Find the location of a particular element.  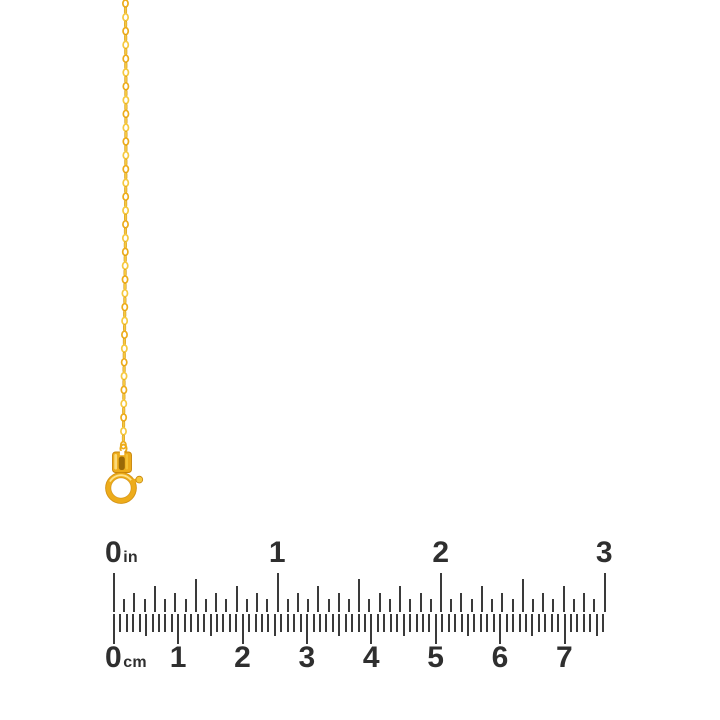

cm-number: 1 is located at coordinates (178, 657).